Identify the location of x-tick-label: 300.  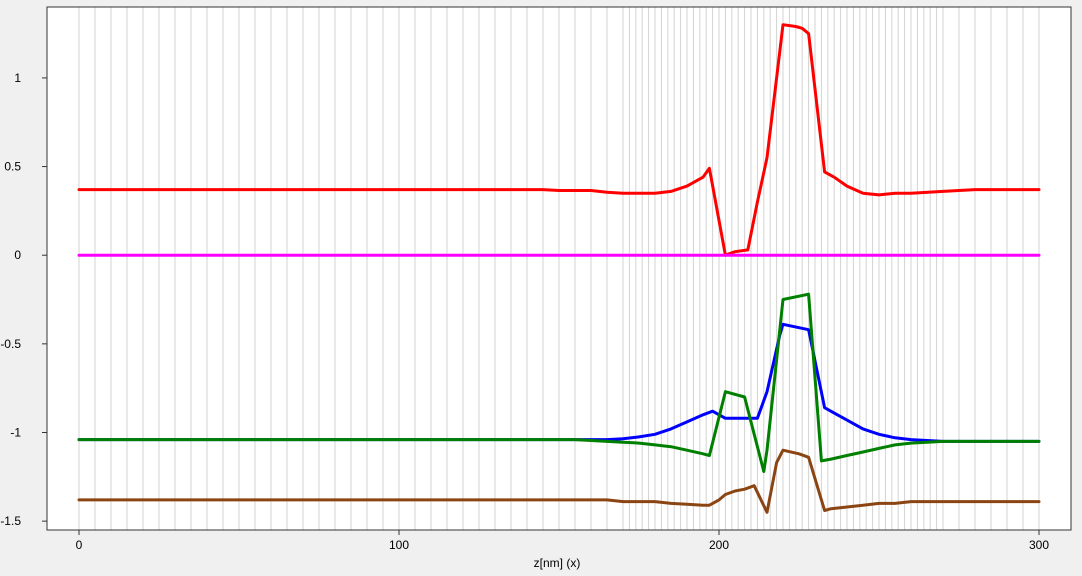
(1039, 545).